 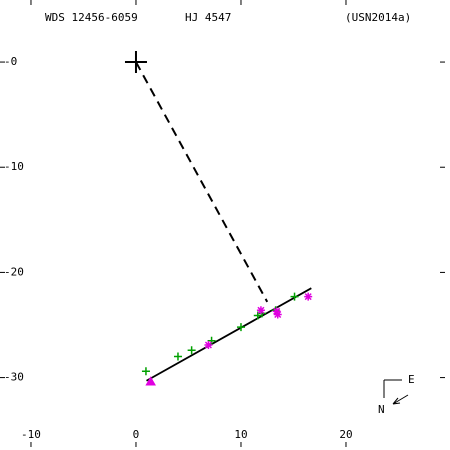 I want to click on triangle-point, so click(x=150, y=381).